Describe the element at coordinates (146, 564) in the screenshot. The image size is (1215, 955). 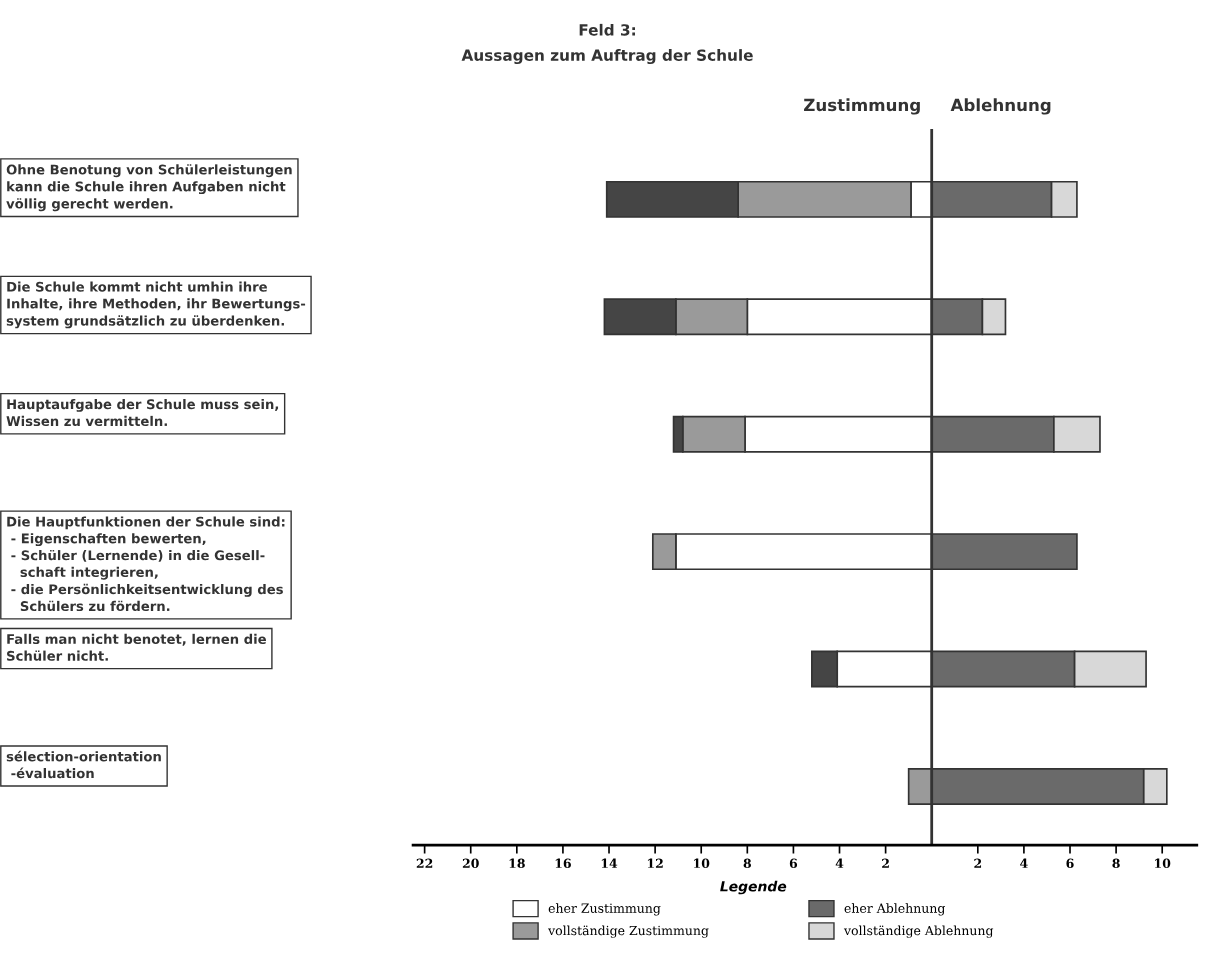
I see `y-tick-label: Die Hauptfunktionen der Schule sind: - Eigenschaften bewerten, - Schüler (Lernende) in die Gesell- schaft integrieren, - die Persönlichkeitsentwicklung des Schülers zu fördern.` at that location.